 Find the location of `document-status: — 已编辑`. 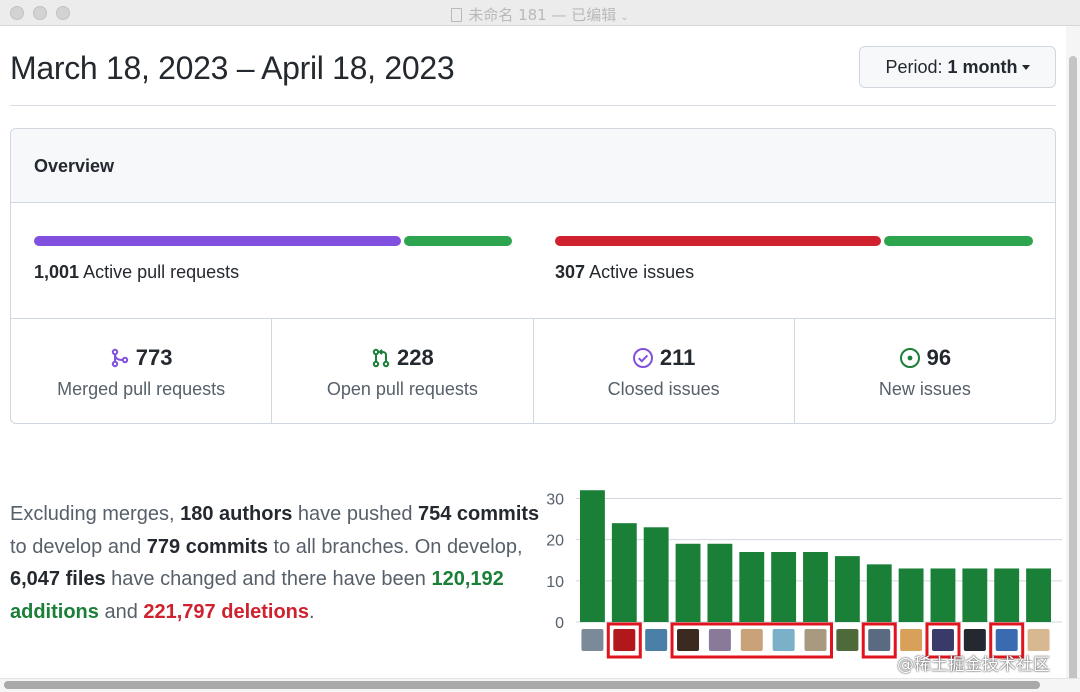

document-status: — 已编辑 is located at coordinates (584, 15).